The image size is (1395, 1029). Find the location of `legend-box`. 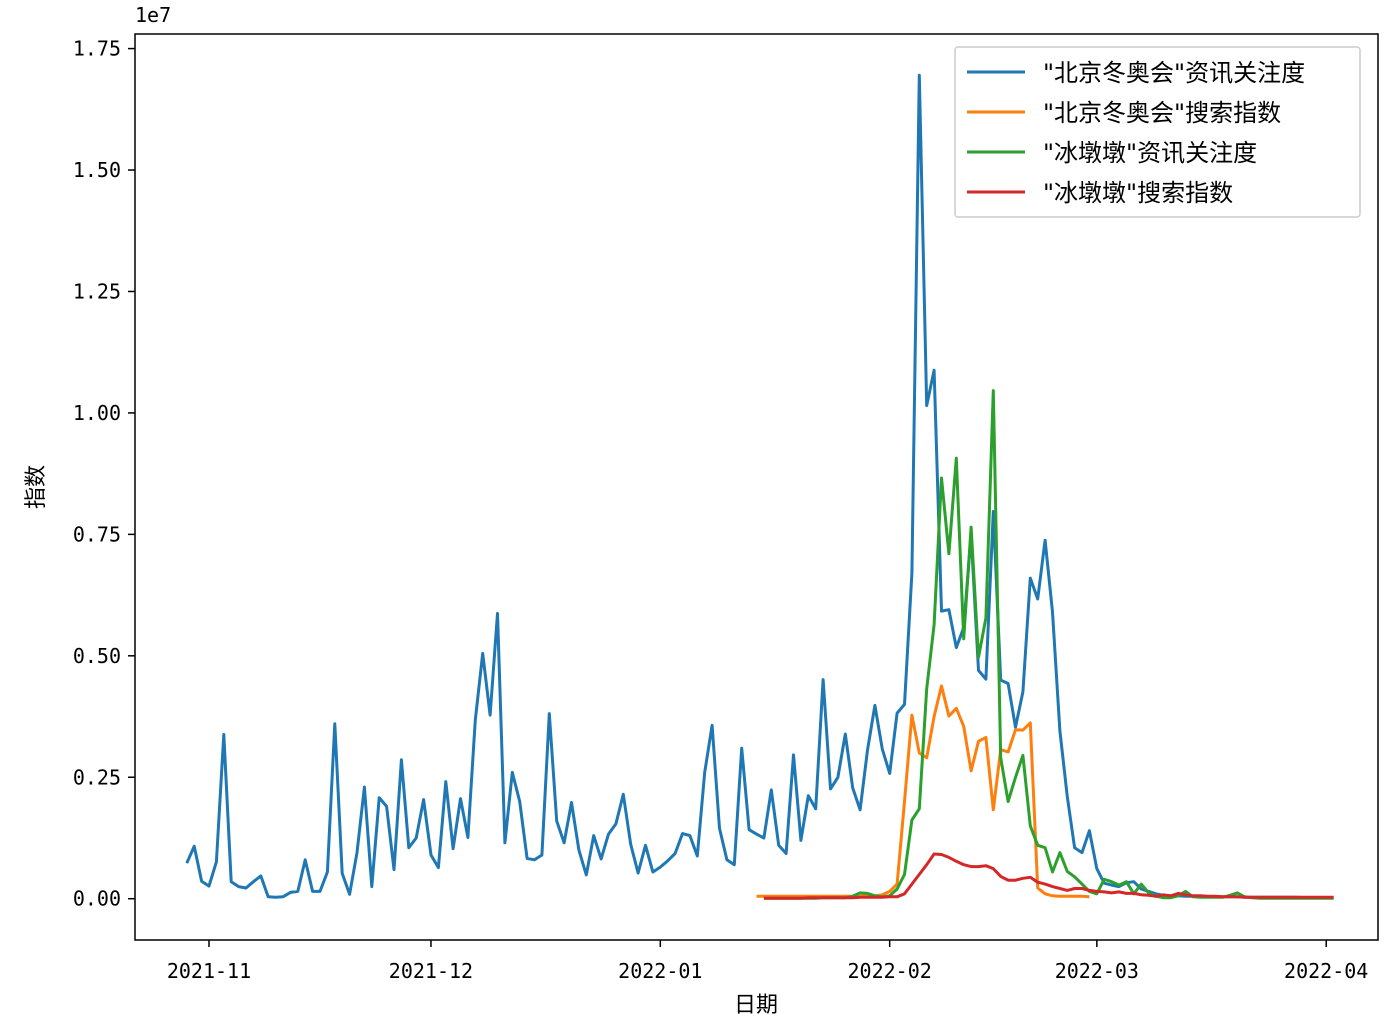

legend-box is located at coordinates (1157, 132).